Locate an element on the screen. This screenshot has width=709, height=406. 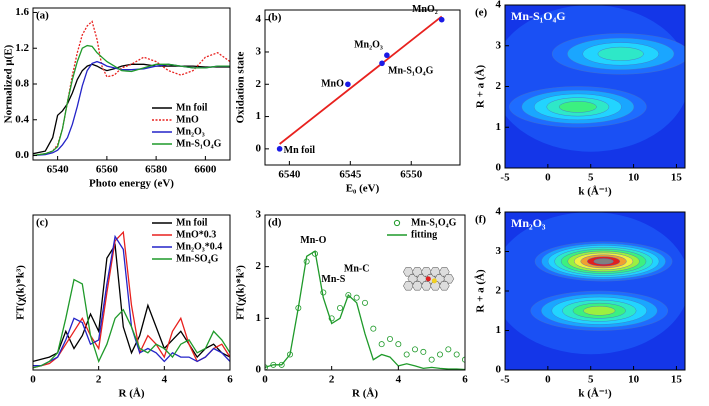
legend-label: fitting is located at coordinates (424, 234).